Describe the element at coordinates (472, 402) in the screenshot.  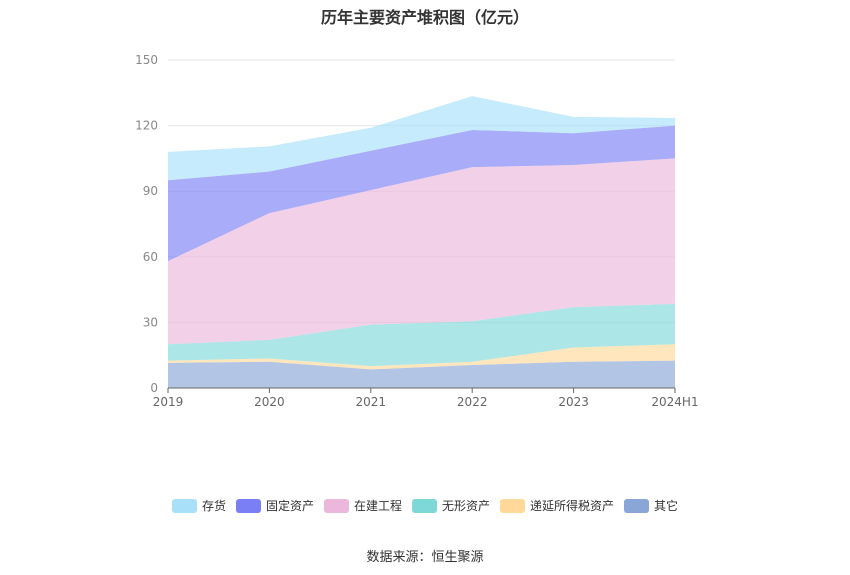
I see `x-tick-label: 2022` at that location.